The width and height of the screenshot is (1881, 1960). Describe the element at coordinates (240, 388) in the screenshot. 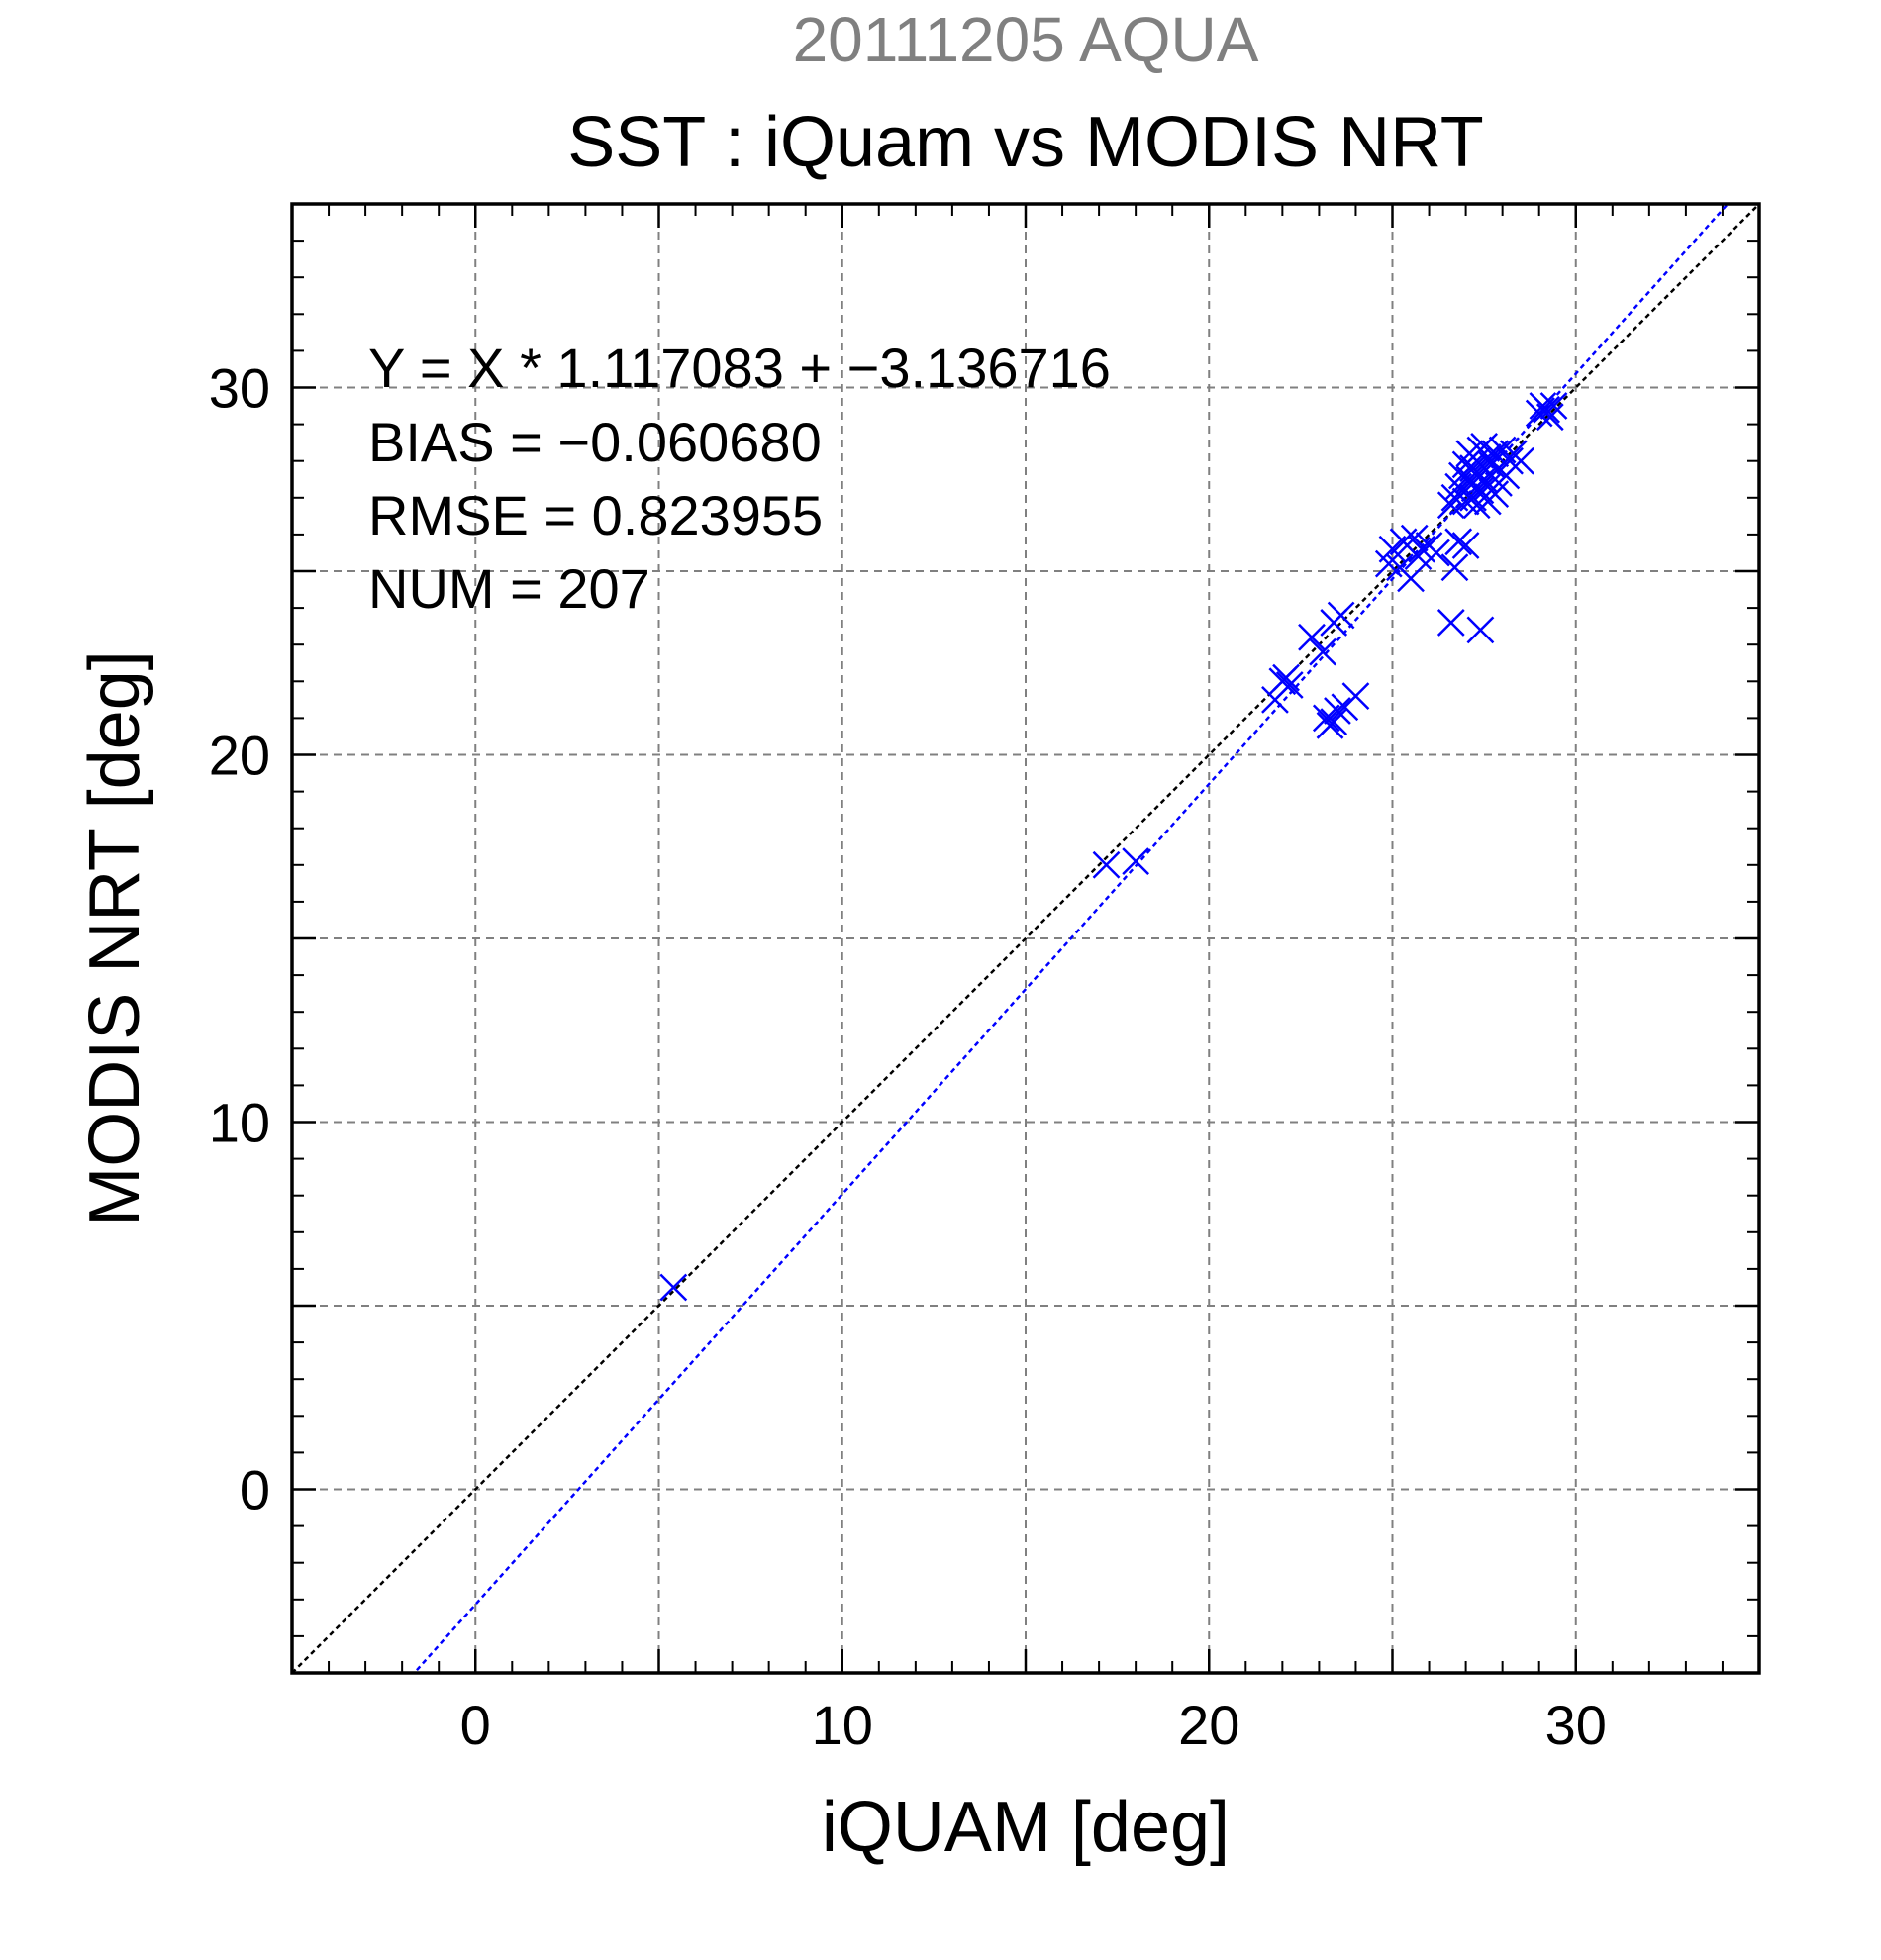

I see `y-tick-label: 30` at that location.